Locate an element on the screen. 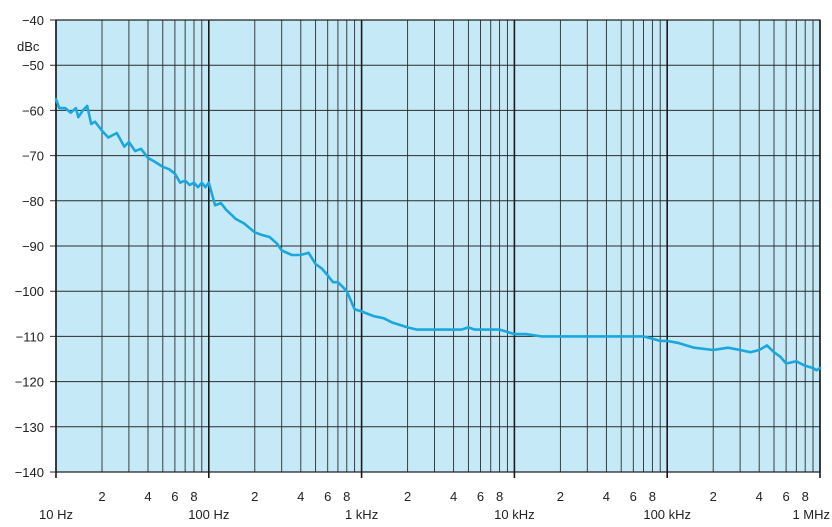 The width and height of the screenshot is (832, 527). x-major-tick-label: 1 kHz is located at coordinates (361, 514).